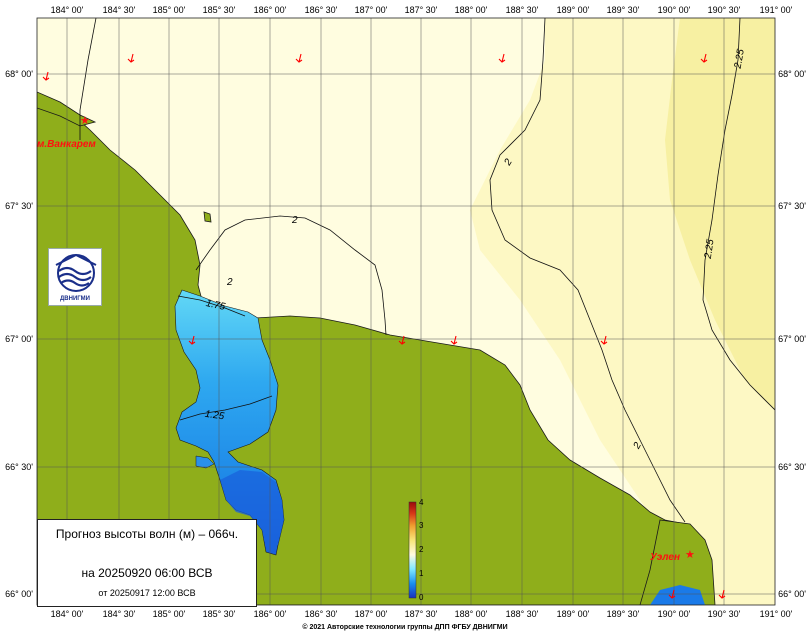 This screenshot has width=810, height=633. Describe the element at coordinates (412, 550) in the screenshot. I see `color-bar-gradient` at that location.